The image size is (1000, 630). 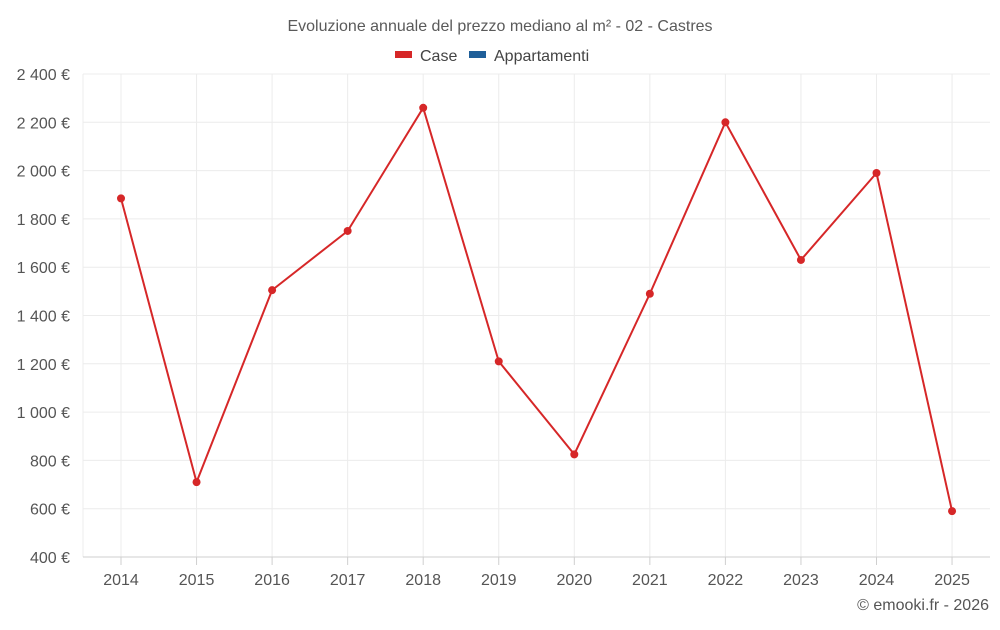 What do you see at coordinates (423, 580) in the screenshot?
I see `x-tick-label: 2018` at bounding box center [423, 580].